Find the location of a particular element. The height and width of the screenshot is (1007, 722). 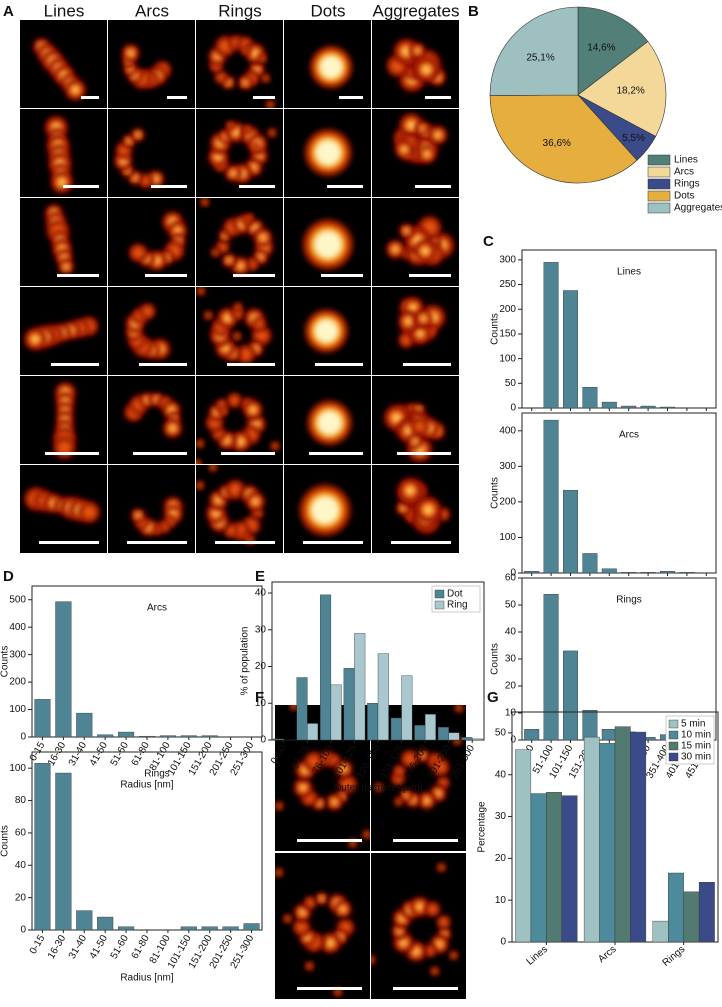

y-tick-label: 40 is located at coordinates (21, 865).